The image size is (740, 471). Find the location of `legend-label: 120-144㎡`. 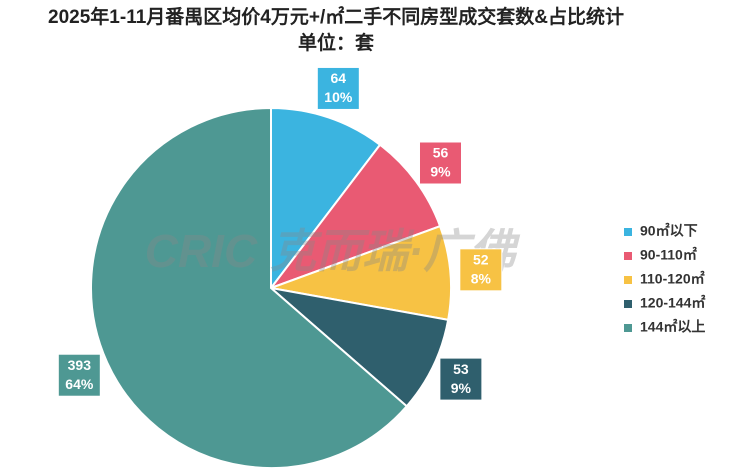

legend-label: 120-144㎡ is located at coordinates (672, 303).